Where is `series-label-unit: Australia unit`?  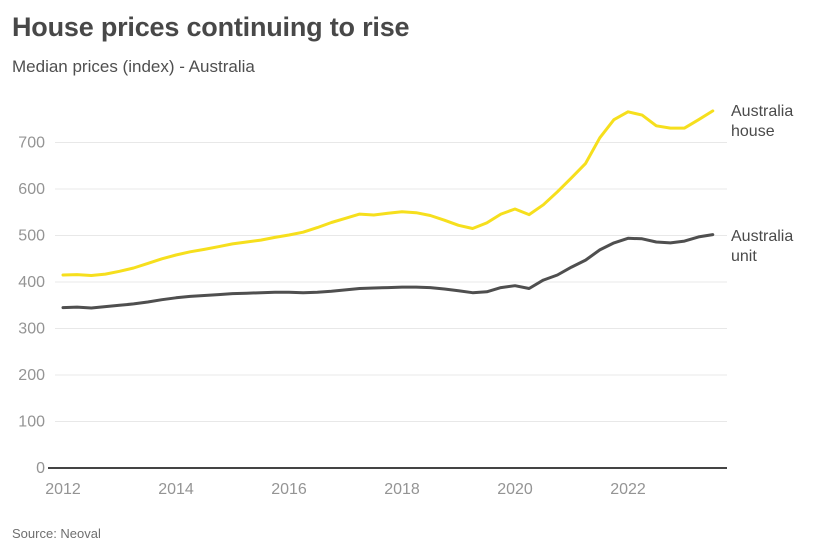 series-label-unit: Australia unit is located at coordinates (762, 246).